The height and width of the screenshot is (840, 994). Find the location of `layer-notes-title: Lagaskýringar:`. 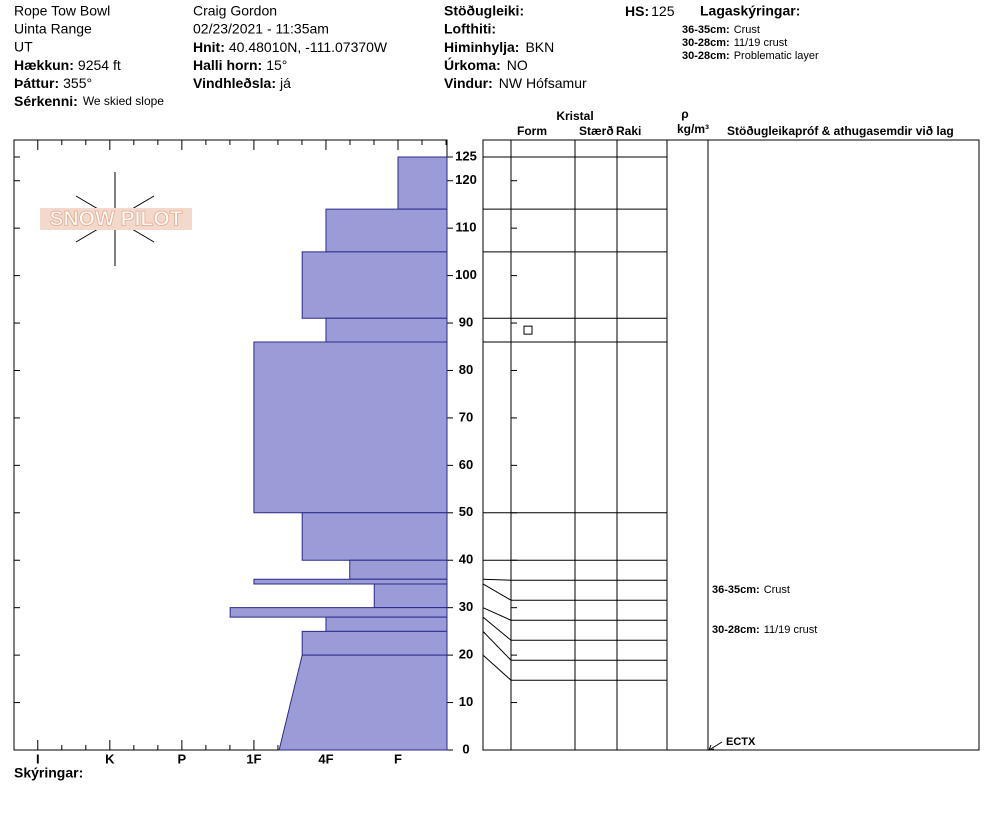

layer-notes-title: Lagaskýringar: is located at coordinates (750, 11).